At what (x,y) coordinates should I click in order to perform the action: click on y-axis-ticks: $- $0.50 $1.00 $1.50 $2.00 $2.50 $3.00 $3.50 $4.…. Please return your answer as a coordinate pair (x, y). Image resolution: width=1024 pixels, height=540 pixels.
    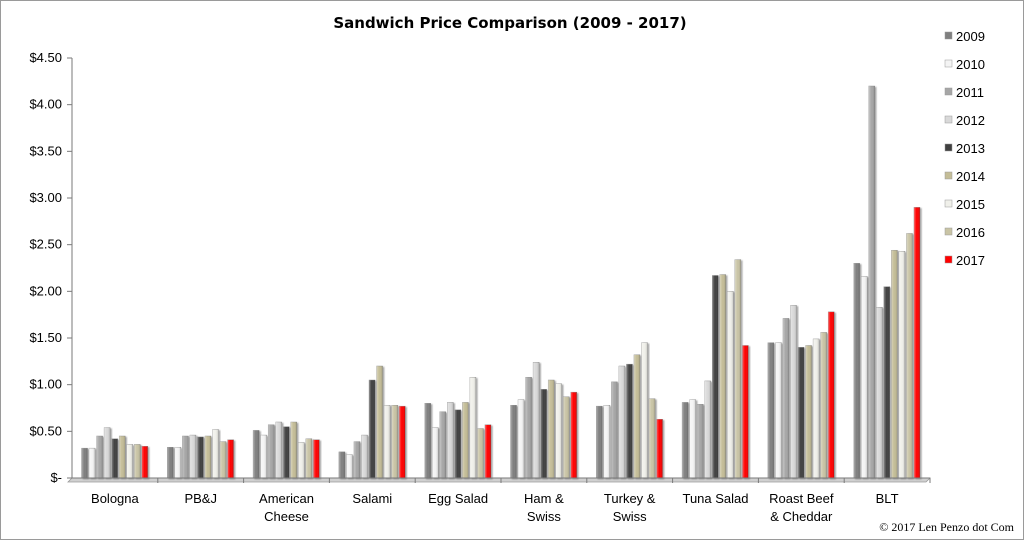
    Looking at the image, I should click on (50, 267).